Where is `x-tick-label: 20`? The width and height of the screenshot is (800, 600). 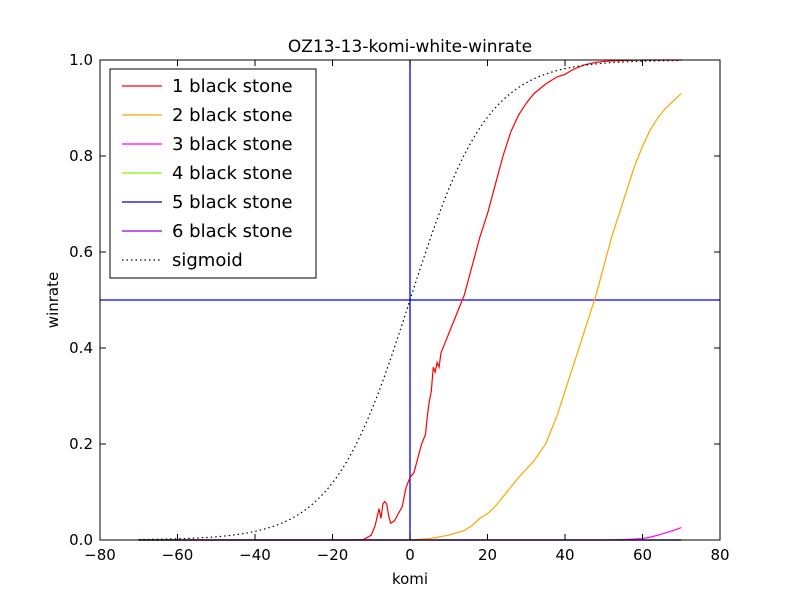
x-tick-label: 20 is located at coordinates (487, 555).